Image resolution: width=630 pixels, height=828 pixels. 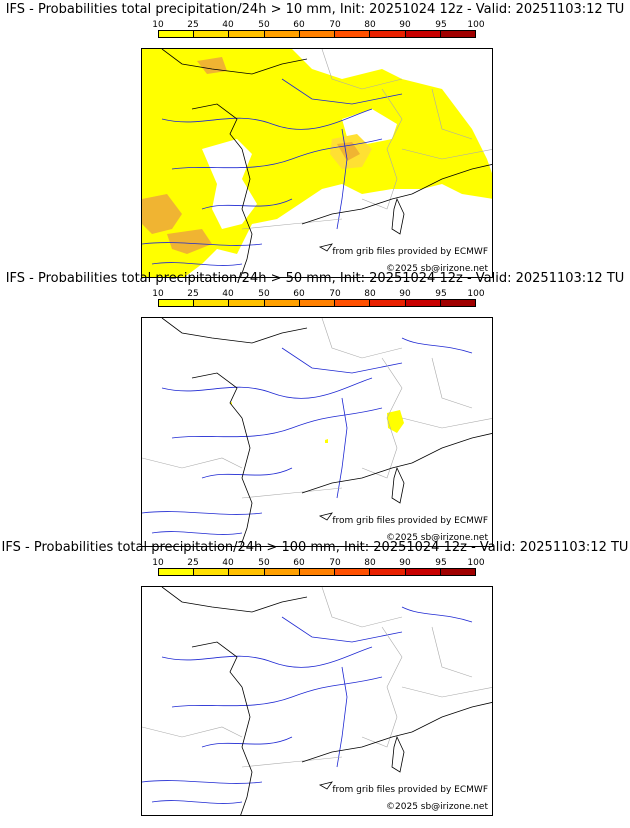 What do you see at coordinates (264, 563) in the screenshot?
I see `scale-tick: 50` at bounding box center [264, 563].